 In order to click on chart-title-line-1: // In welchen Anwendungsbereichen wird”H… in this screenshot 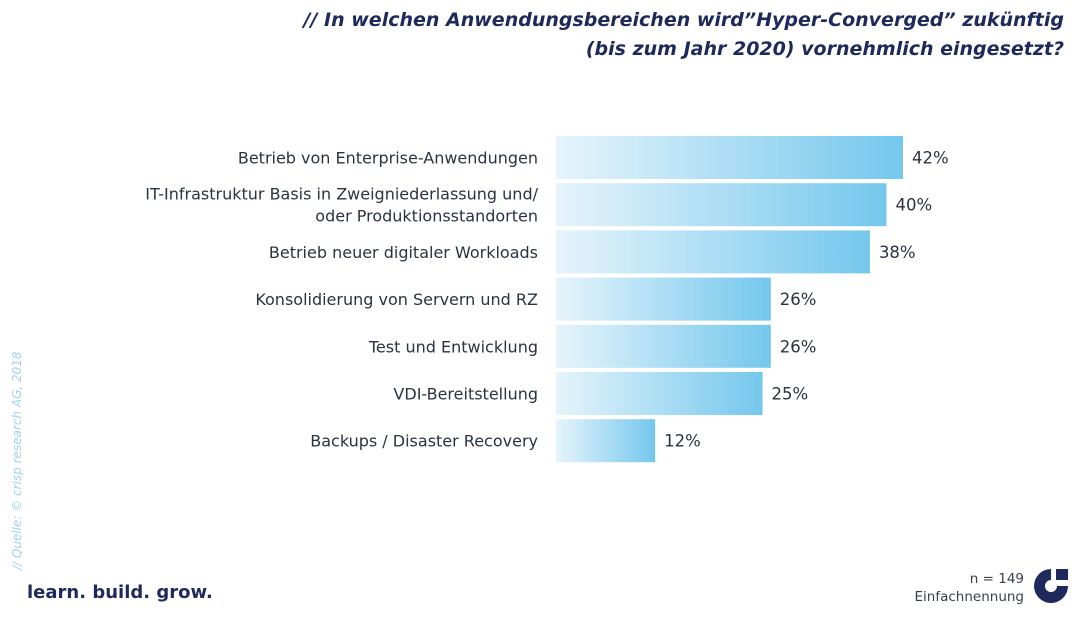, I will do `click(683, 20)`.